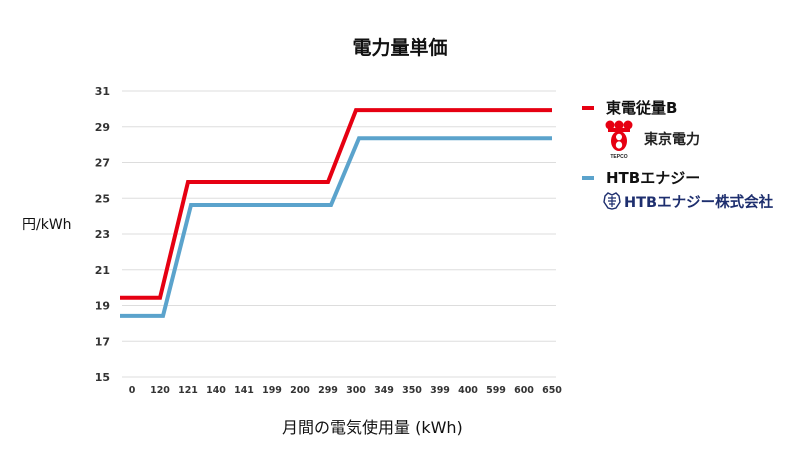 This screenshot has height=468, width=800. Describe the element at coordinates (653, 178) in the screenshot. I see `legend-label-htb: HTBエナジー` at that location.